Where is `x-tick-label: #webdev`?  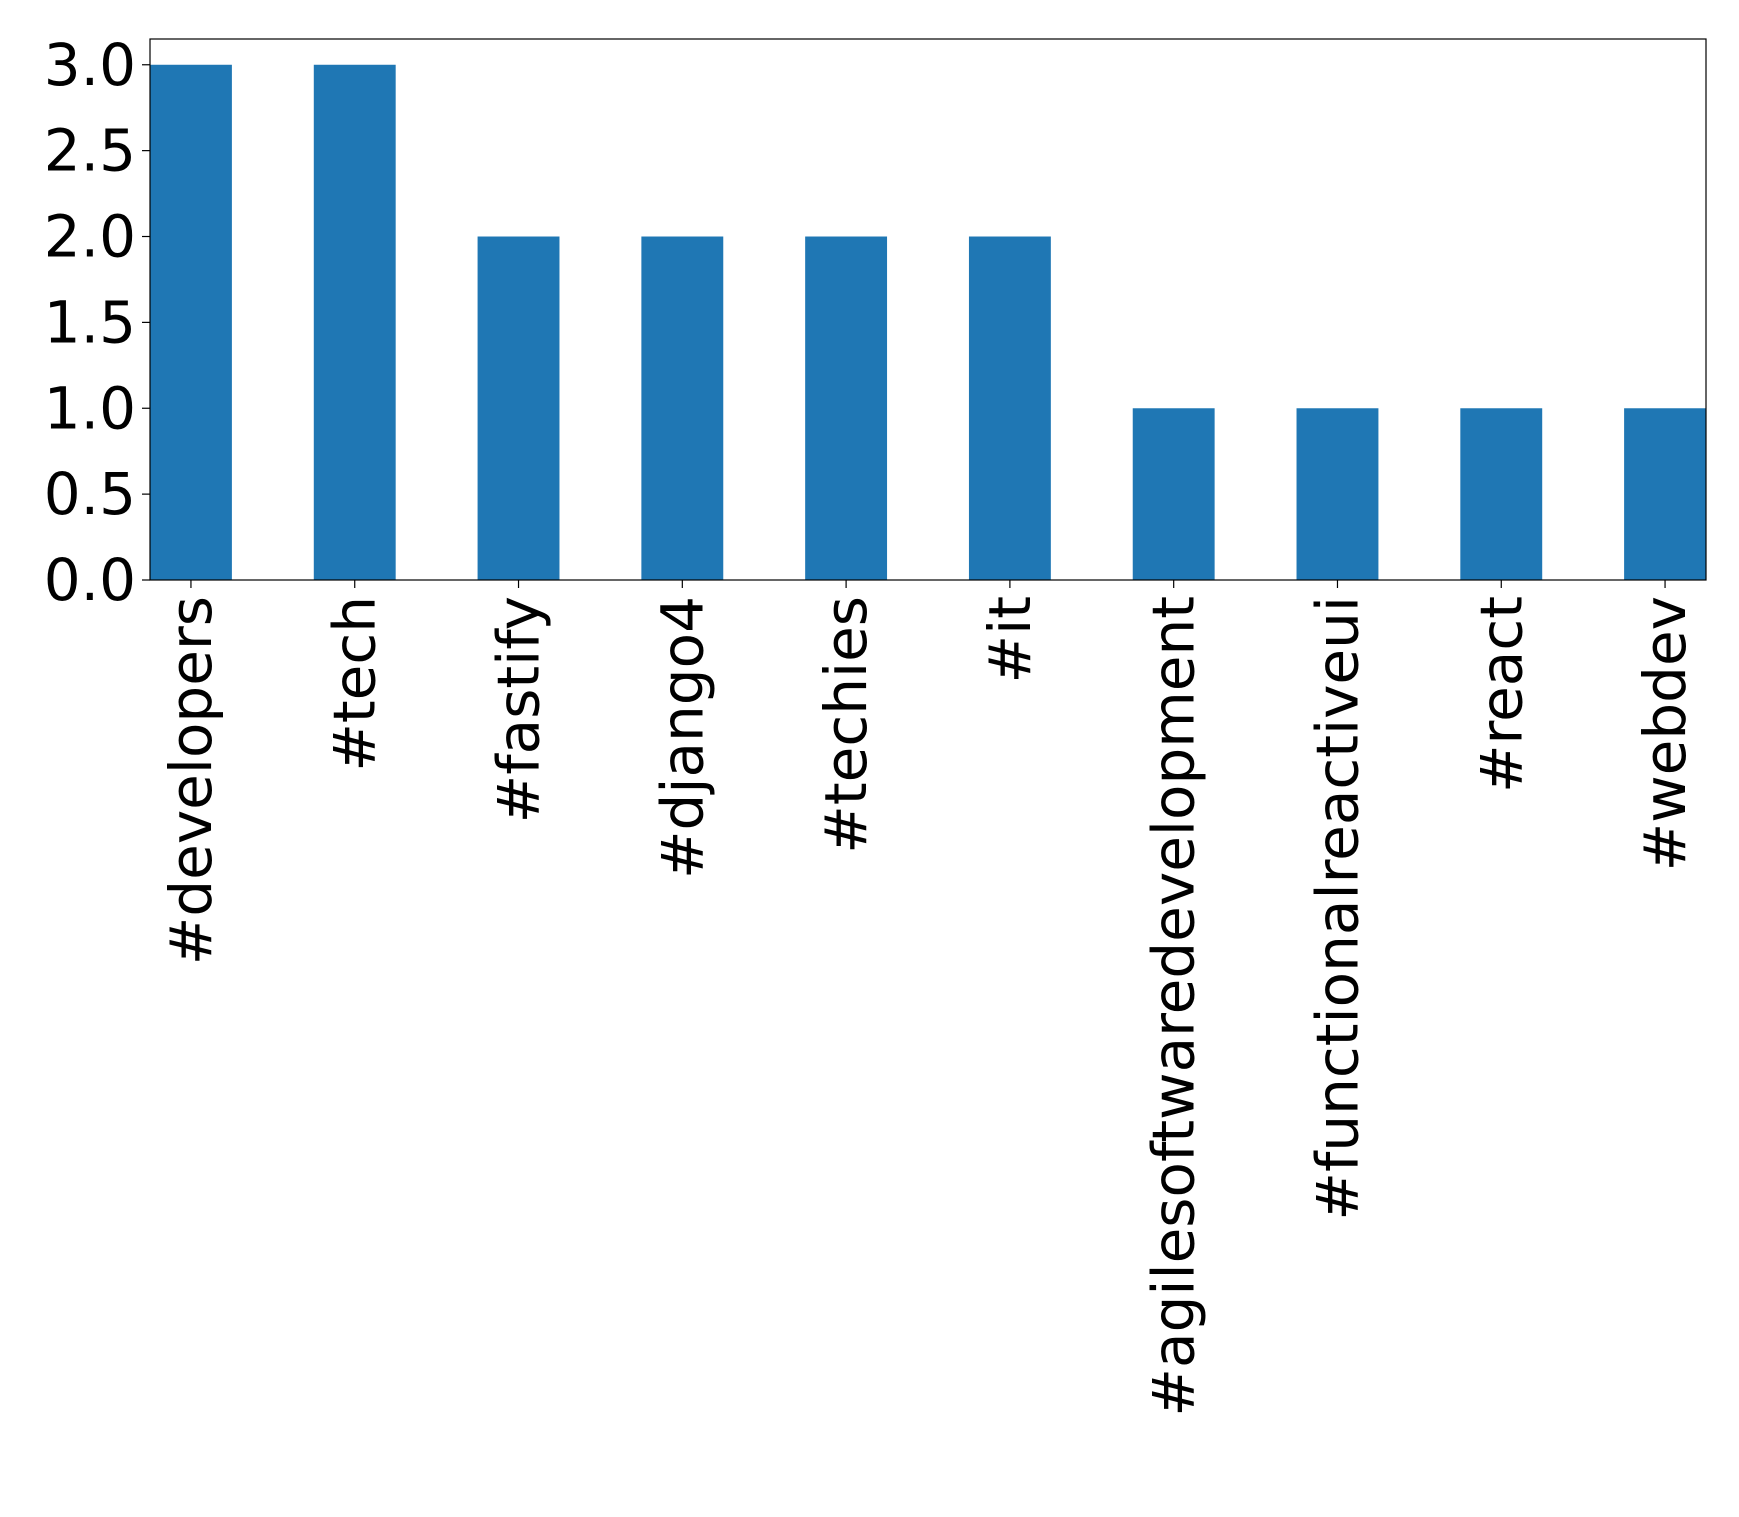 x-tick-label: #webdev is located at coordinates (1665, 733).